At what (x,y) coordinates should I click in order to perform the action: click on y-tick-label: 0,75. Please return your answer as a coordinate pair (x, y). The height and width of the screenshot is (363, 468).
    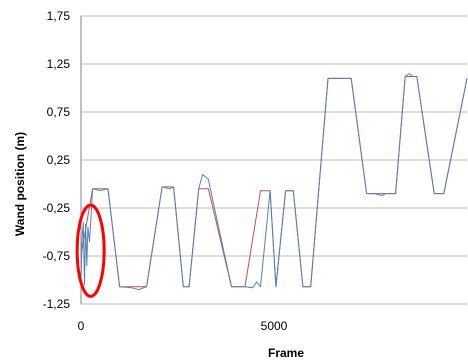
    Looking at the image, I should click on (59, 112).